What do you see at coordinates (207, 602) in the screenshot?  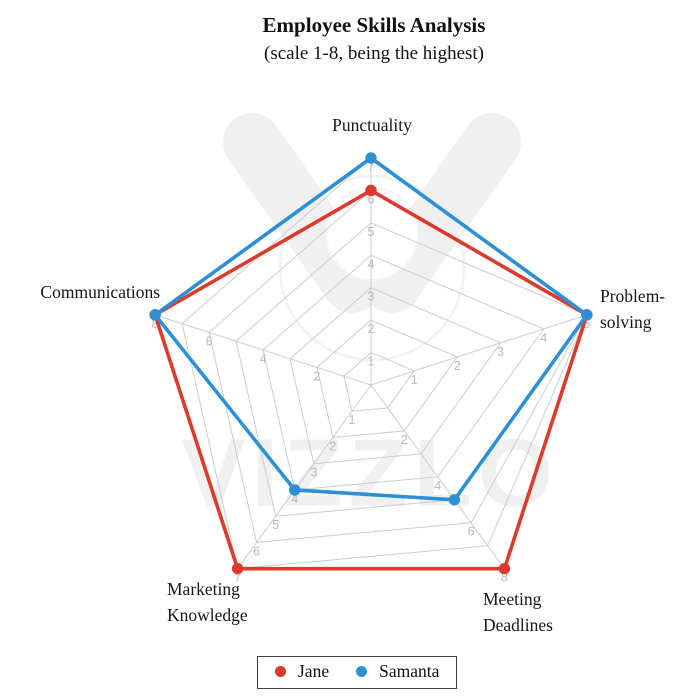 I see `axis-label-marketing-knowledge: Marketing Knowledge` at bounding box center [207, 602].